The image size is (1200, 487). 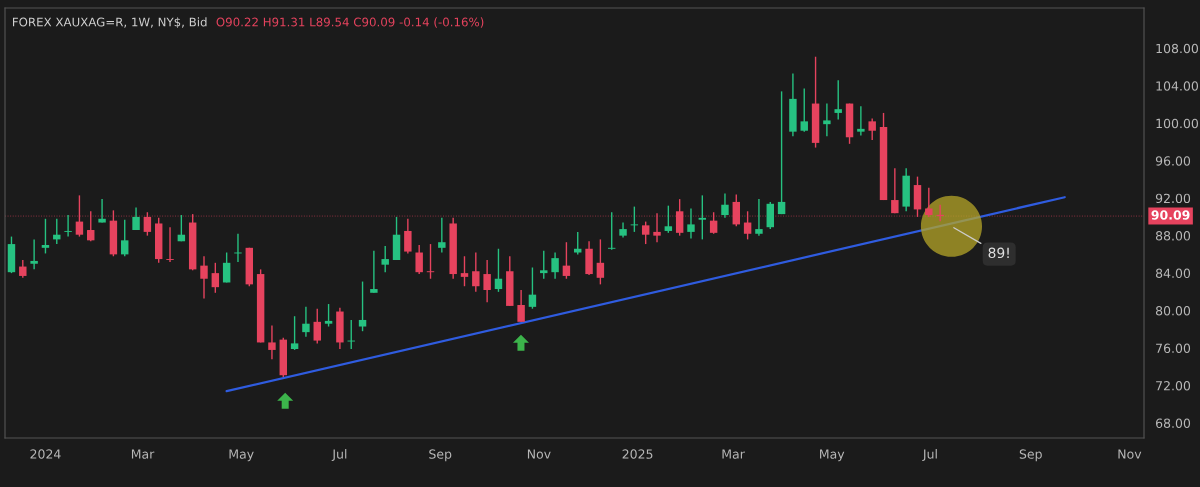 What do you see at coordinates (1177, 48) in the screenshot?
I see `y-tick-label: 108.00` at bounding box center [1177, 48].